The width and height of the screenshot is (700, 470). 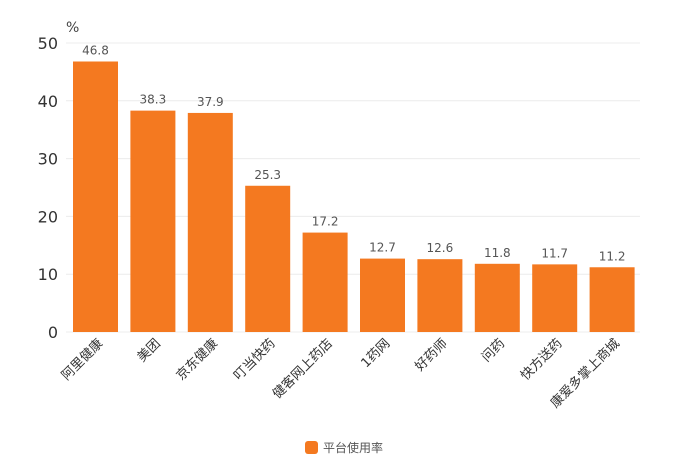 I want to click on y-tick-label: 0, so click(x=53, y=332).